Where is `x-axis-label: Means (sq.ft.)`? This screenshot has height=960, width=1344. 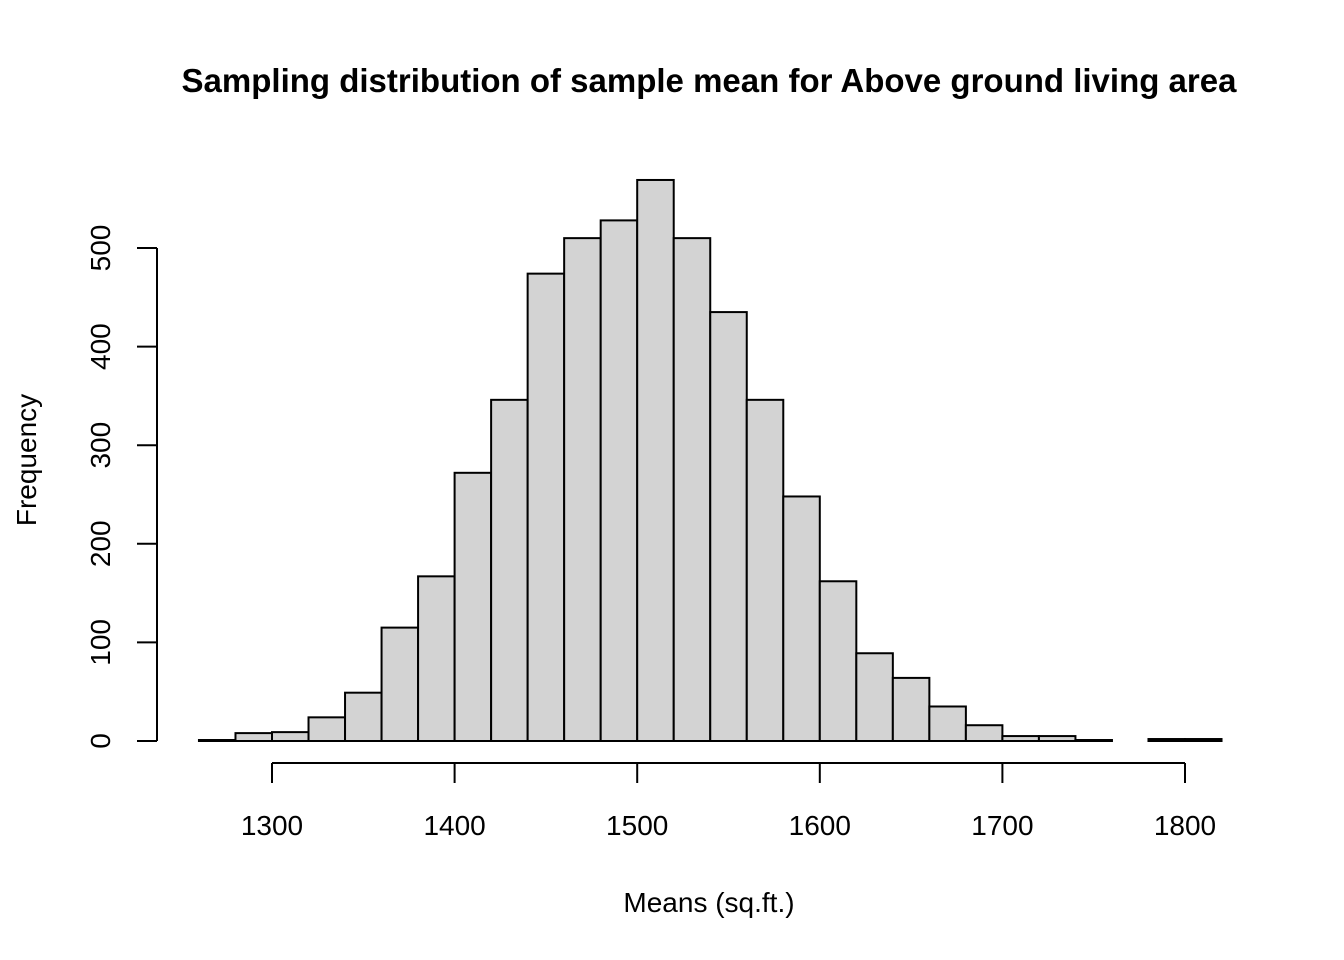 x-axis-label: Means (sq.ft.) is located at coordinates (708, 902).